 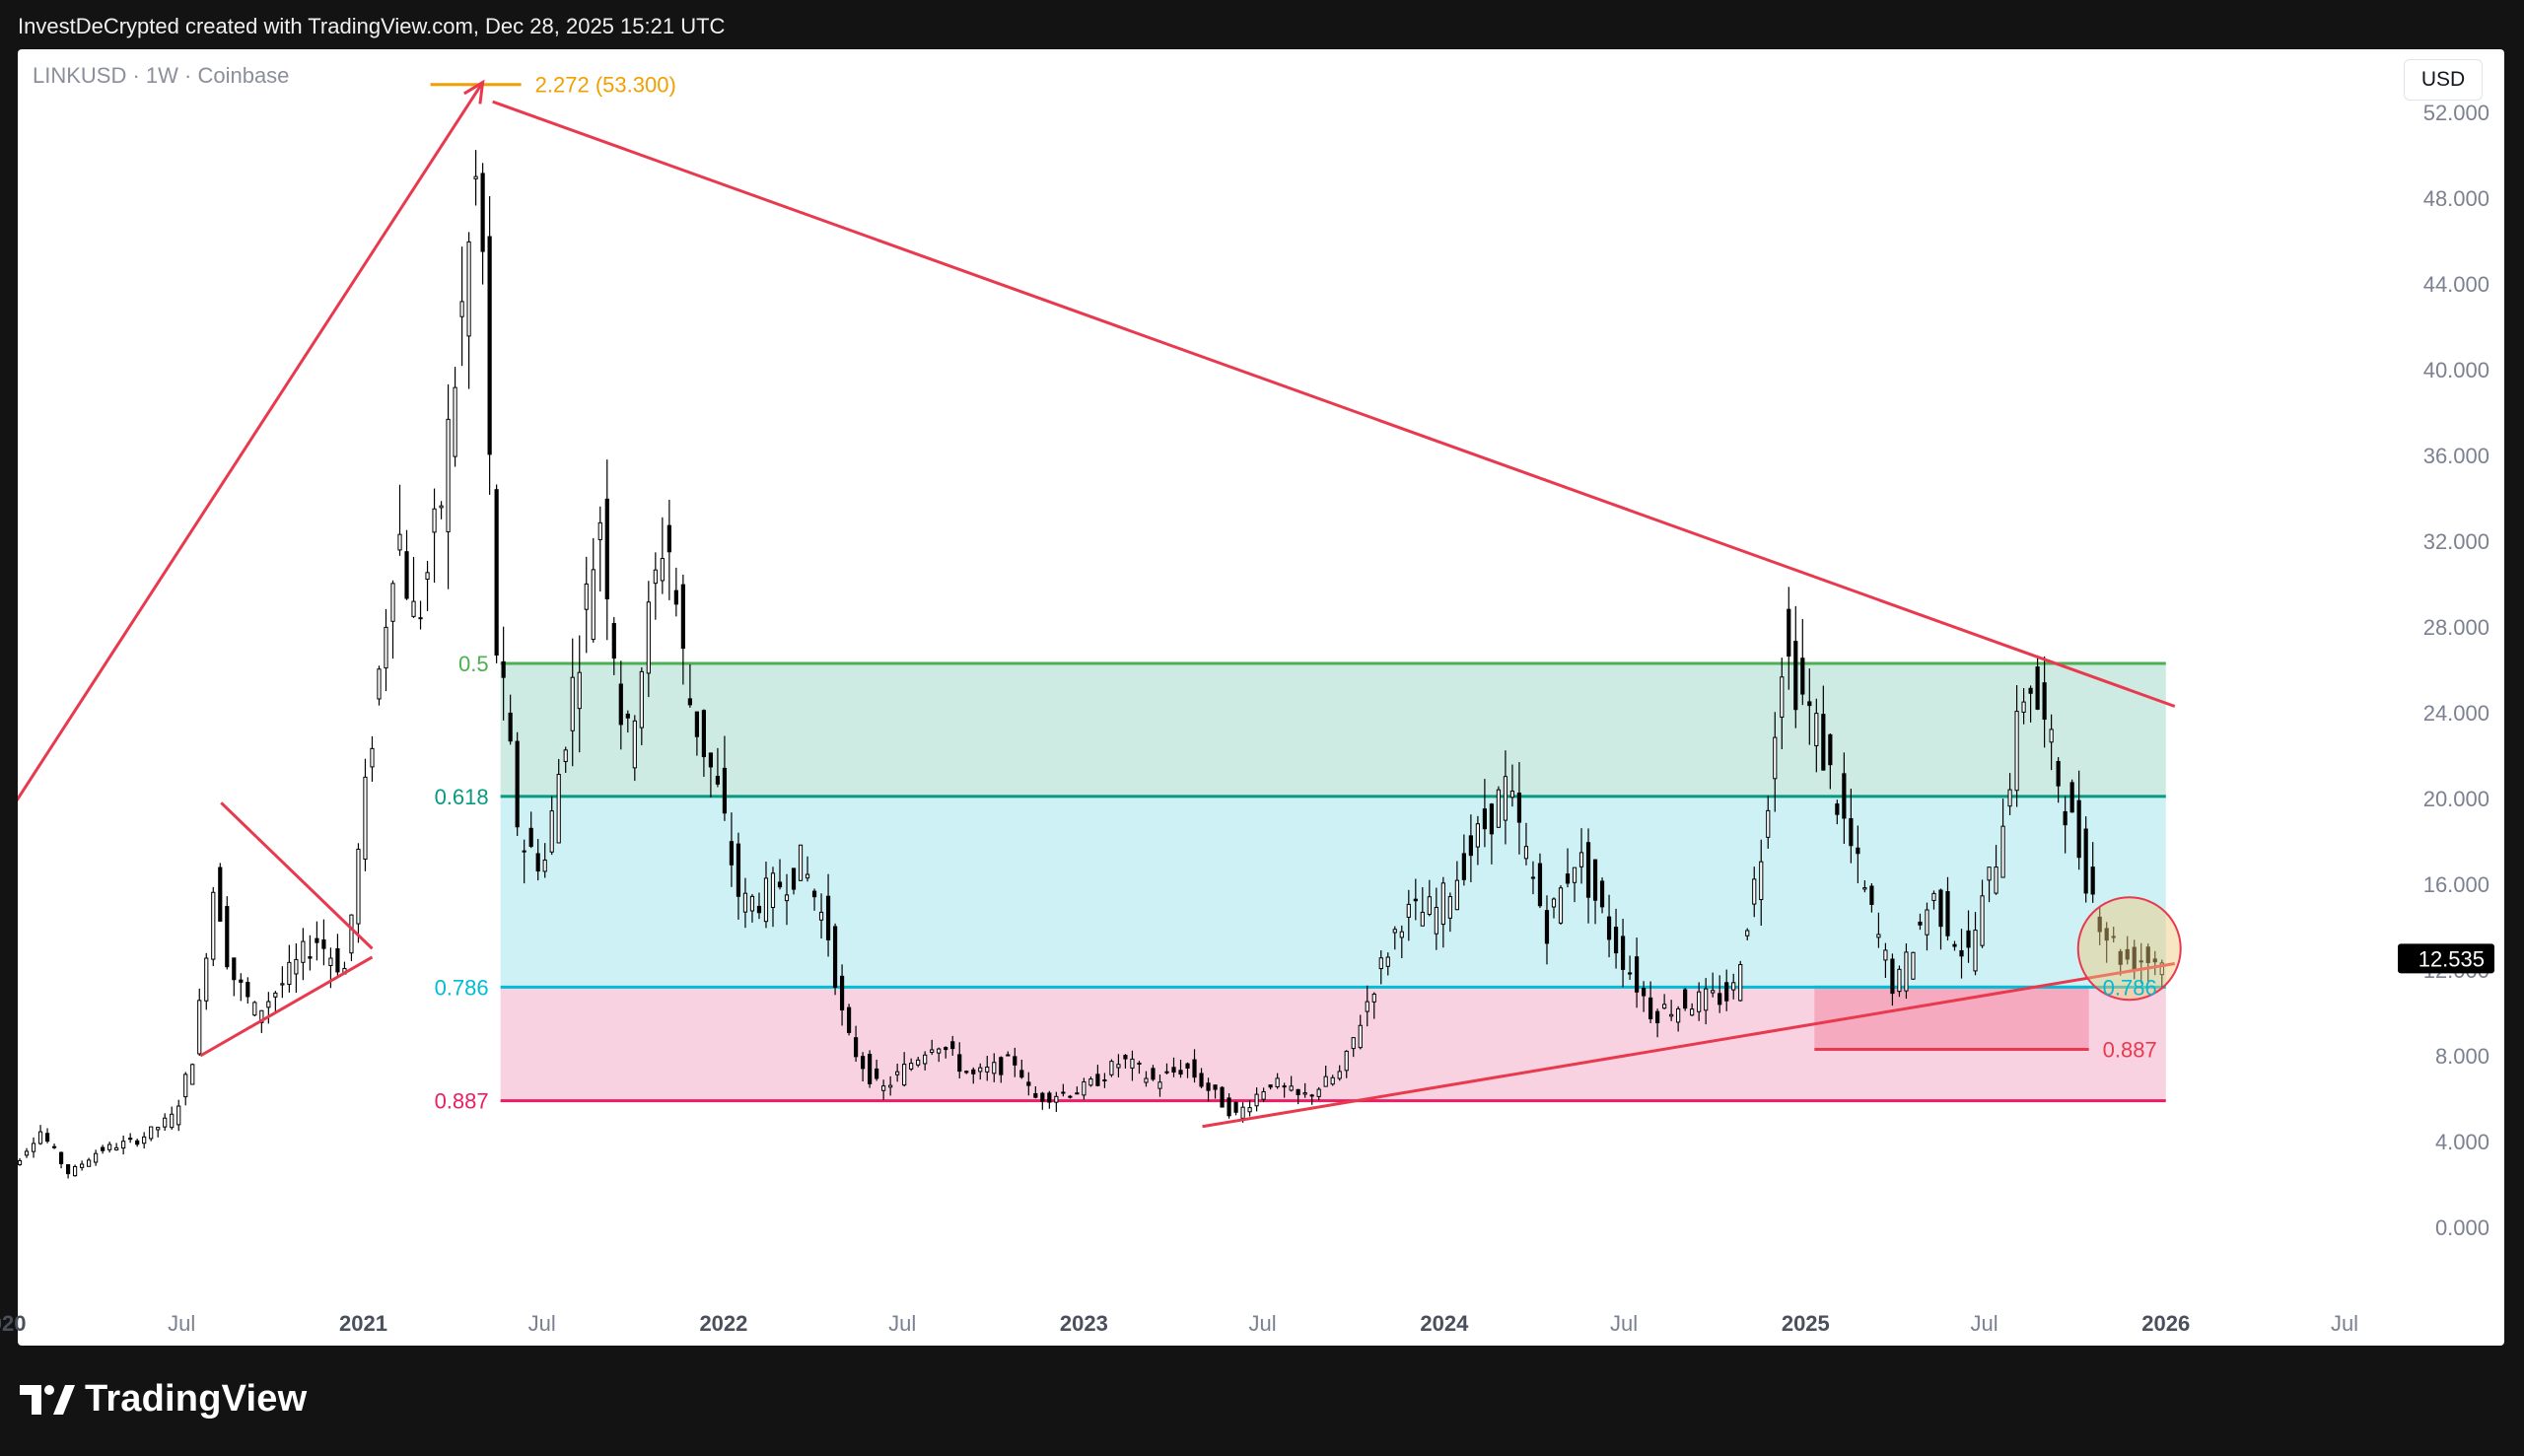 I want to click on y-tick-label: 24.000, so click(x=2456, y=713).